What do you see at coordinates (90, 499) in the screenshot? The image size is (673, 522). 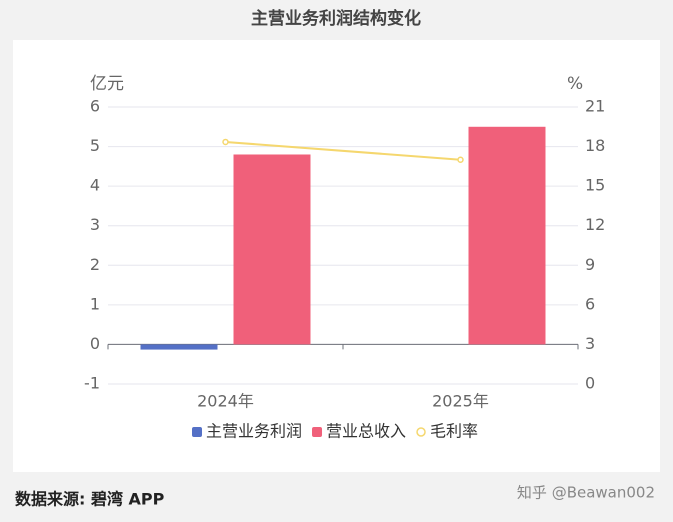 I see `source: 数据来源: 碧湾 APP` at bounding box center [90, 499].